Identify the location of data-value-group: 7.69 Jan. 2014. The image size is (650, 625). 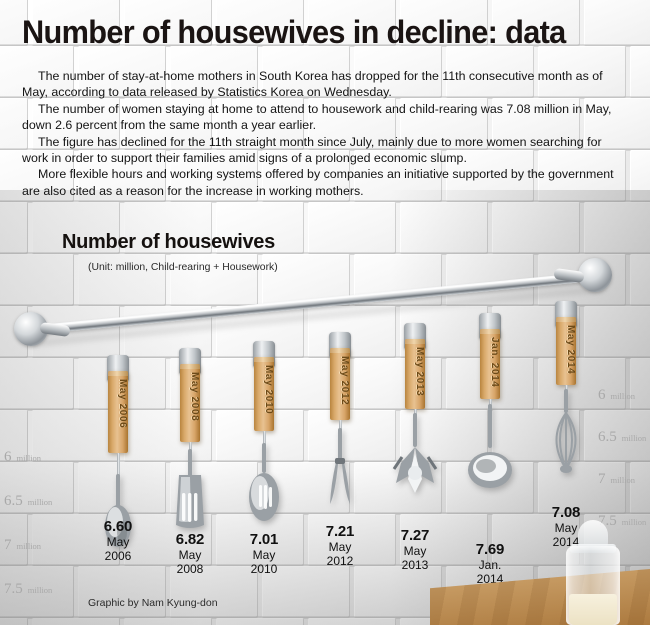
(490, 563).